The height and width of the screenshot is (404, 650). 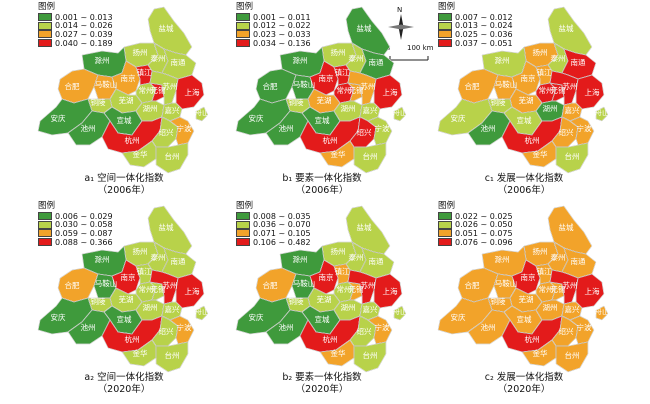 I want to click on caption-year: （2006年）, so click(x=524, y=190).